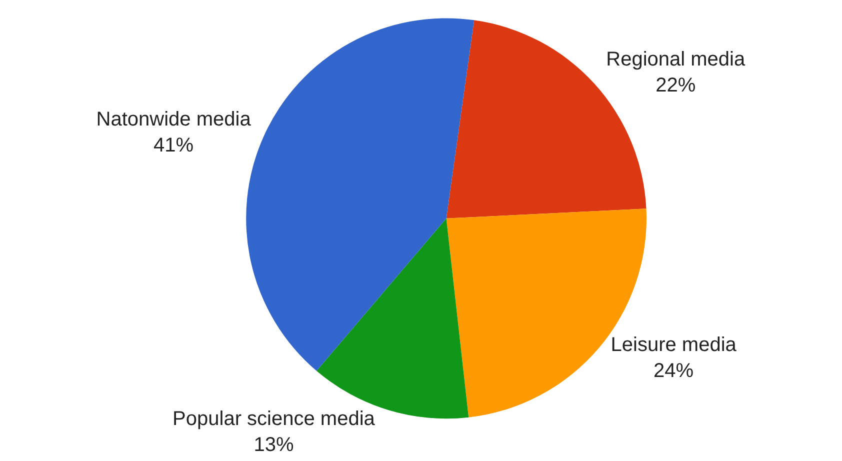  What do you see at coordinates (674, 371) in the screenshot?
I see `data-label: 24%` at bounding box center [674, 371].